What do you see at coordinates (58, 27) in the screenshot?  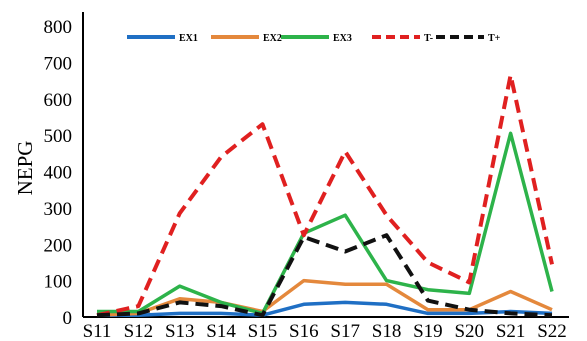 I see `y-tick-label: 800` at bounding box center [58, 27].